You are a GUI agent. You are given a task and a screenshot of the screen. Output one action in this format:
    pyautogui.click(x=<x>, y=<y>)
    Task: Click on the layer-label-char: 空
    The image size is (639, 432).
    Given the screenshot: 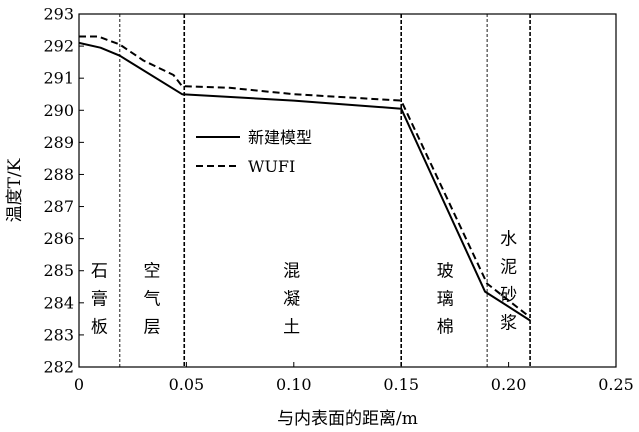 What is the action you would take?
    pyautogui.click(x=152, y=272)
    